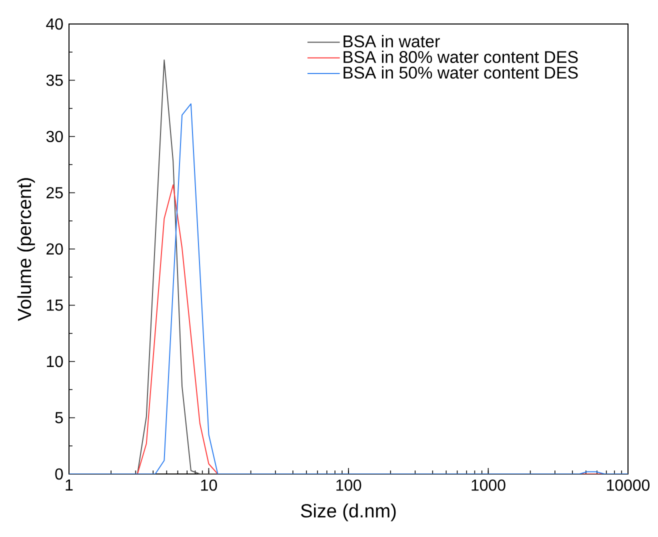  What do you see at coordinates (54, 362) in the screenshot?
I see `y-tick-label: 10` at bounding box center [54, 362].